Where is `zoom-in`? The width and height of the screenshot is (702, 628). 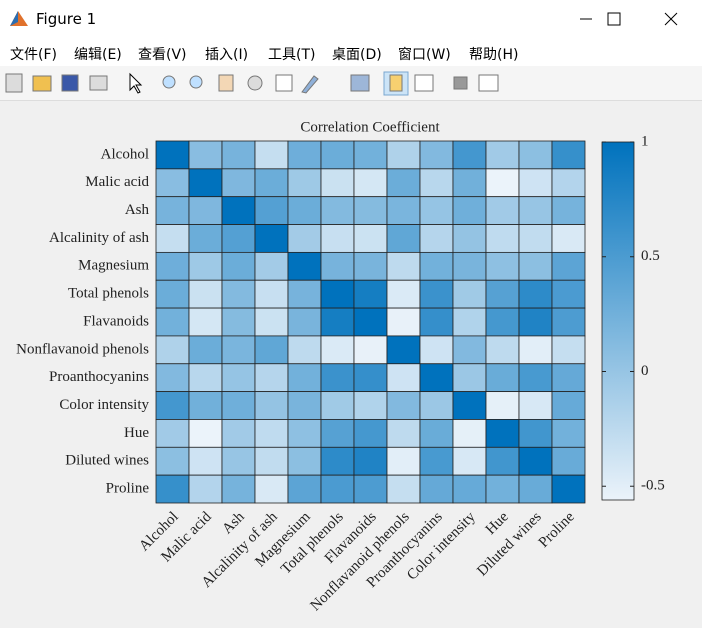
zoom-in is located at coordinates (169, 82).